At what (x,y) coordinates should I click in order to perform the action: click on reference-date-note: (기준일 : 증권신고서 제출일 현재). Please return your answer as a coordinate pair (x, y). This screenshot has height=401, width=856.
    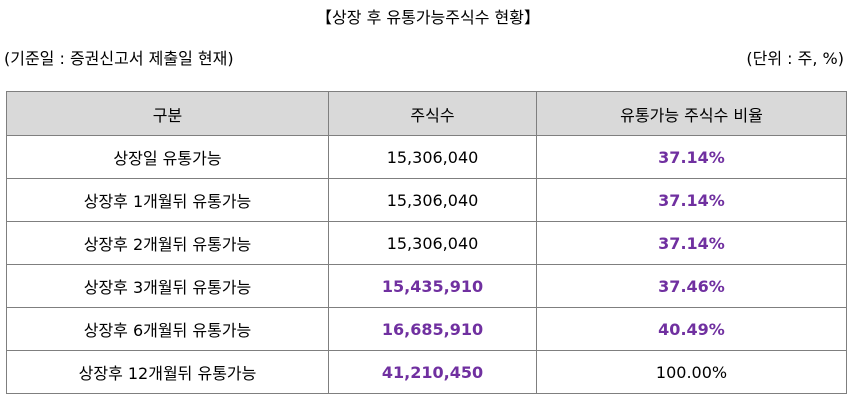
    Looking at the image, I should click on (119, 58).